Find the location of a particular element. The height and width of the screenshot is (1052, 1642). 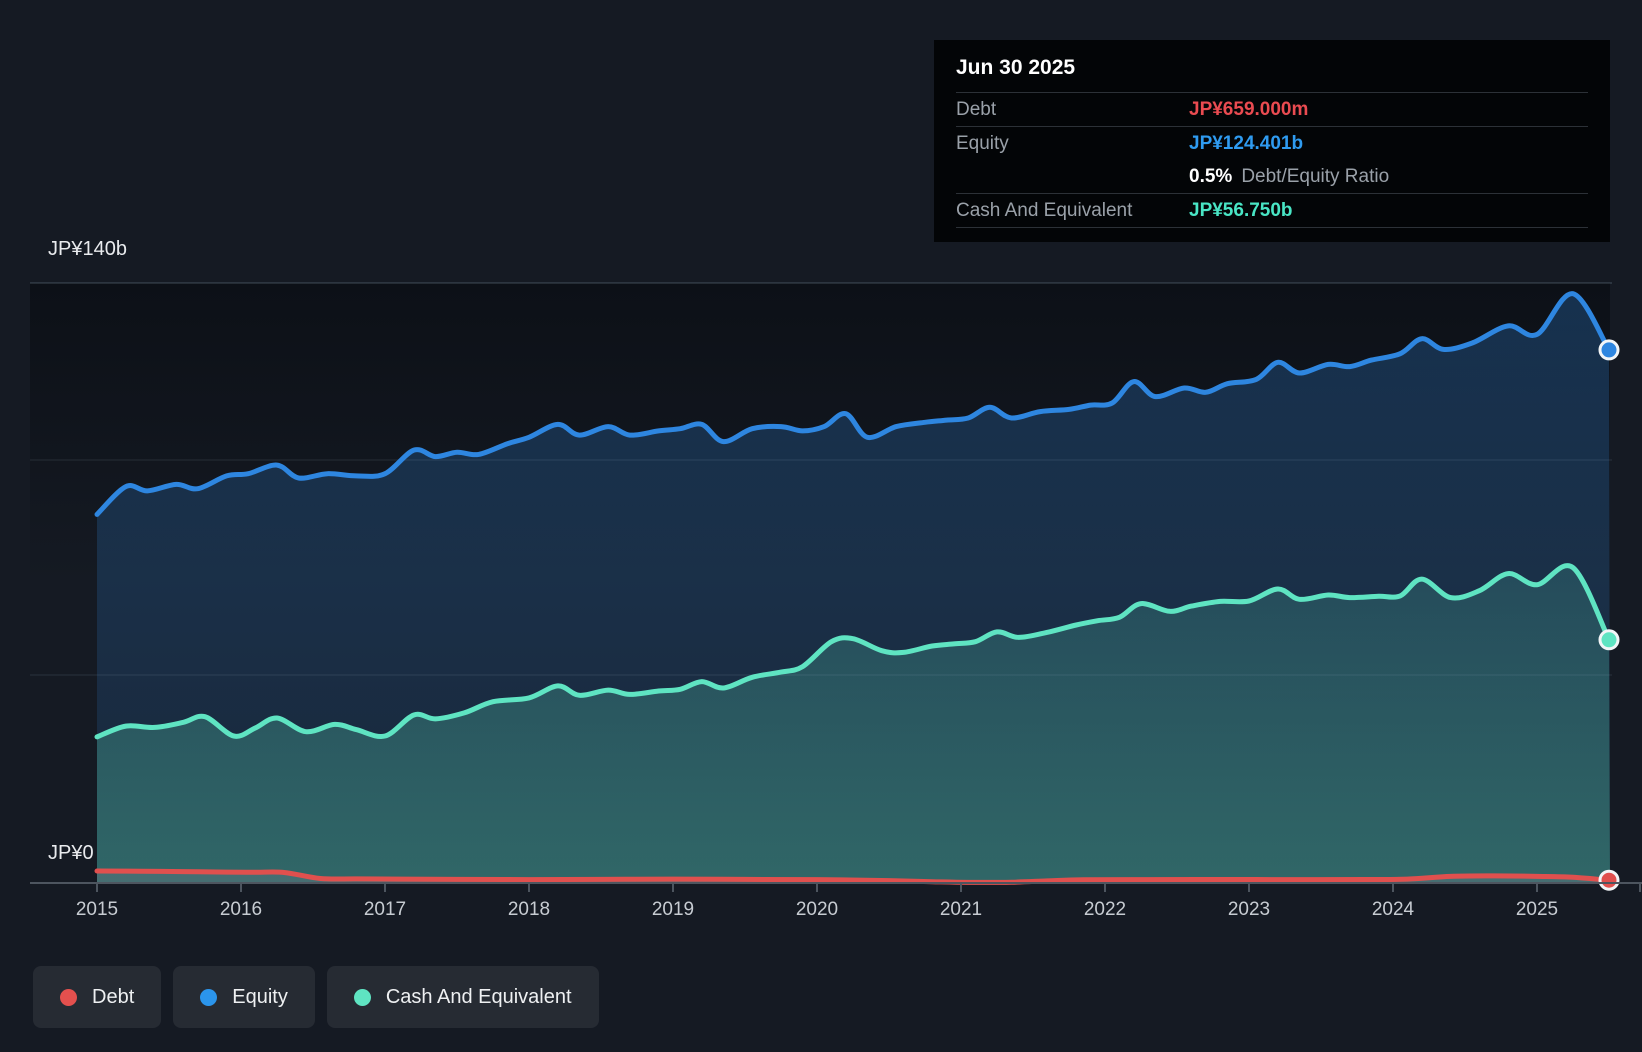

x-axis-label-2023: 2023 is located at coordinates (1249, 909).